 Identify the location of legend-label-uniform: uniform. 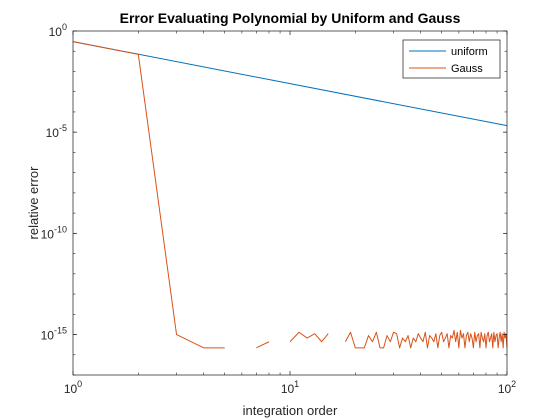
(469, 52).